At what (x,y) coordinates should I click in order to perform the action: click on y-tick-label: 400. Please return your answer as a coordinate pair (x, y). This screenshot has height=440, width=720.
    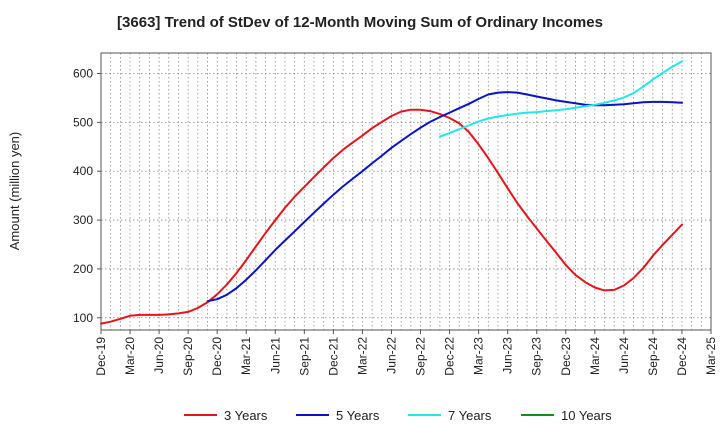
    Looking at the image, I should click on (83, 171).